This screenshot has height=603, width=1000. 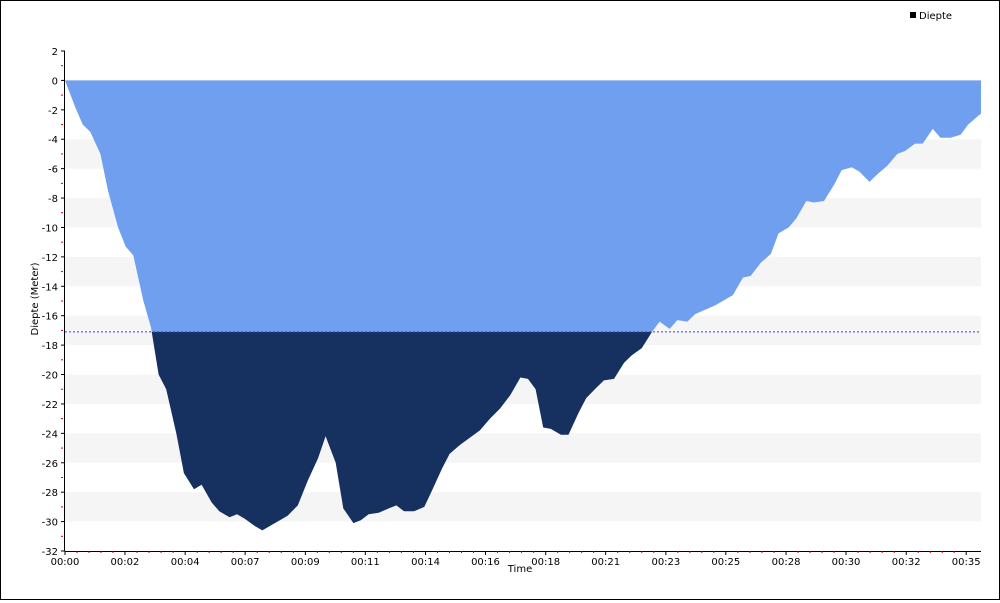 What do you see at coordinates (485, 562) in the screenshot?
I see `x-tick-label: 00:16` at bounding box center [485, 562].